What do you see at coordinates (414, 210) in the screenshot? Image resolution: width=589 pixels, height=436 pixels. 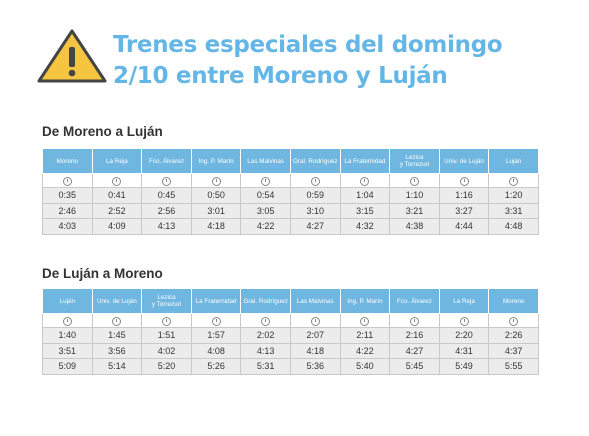 I see `time-cell: 3:21` at bounding box center [414, 210].